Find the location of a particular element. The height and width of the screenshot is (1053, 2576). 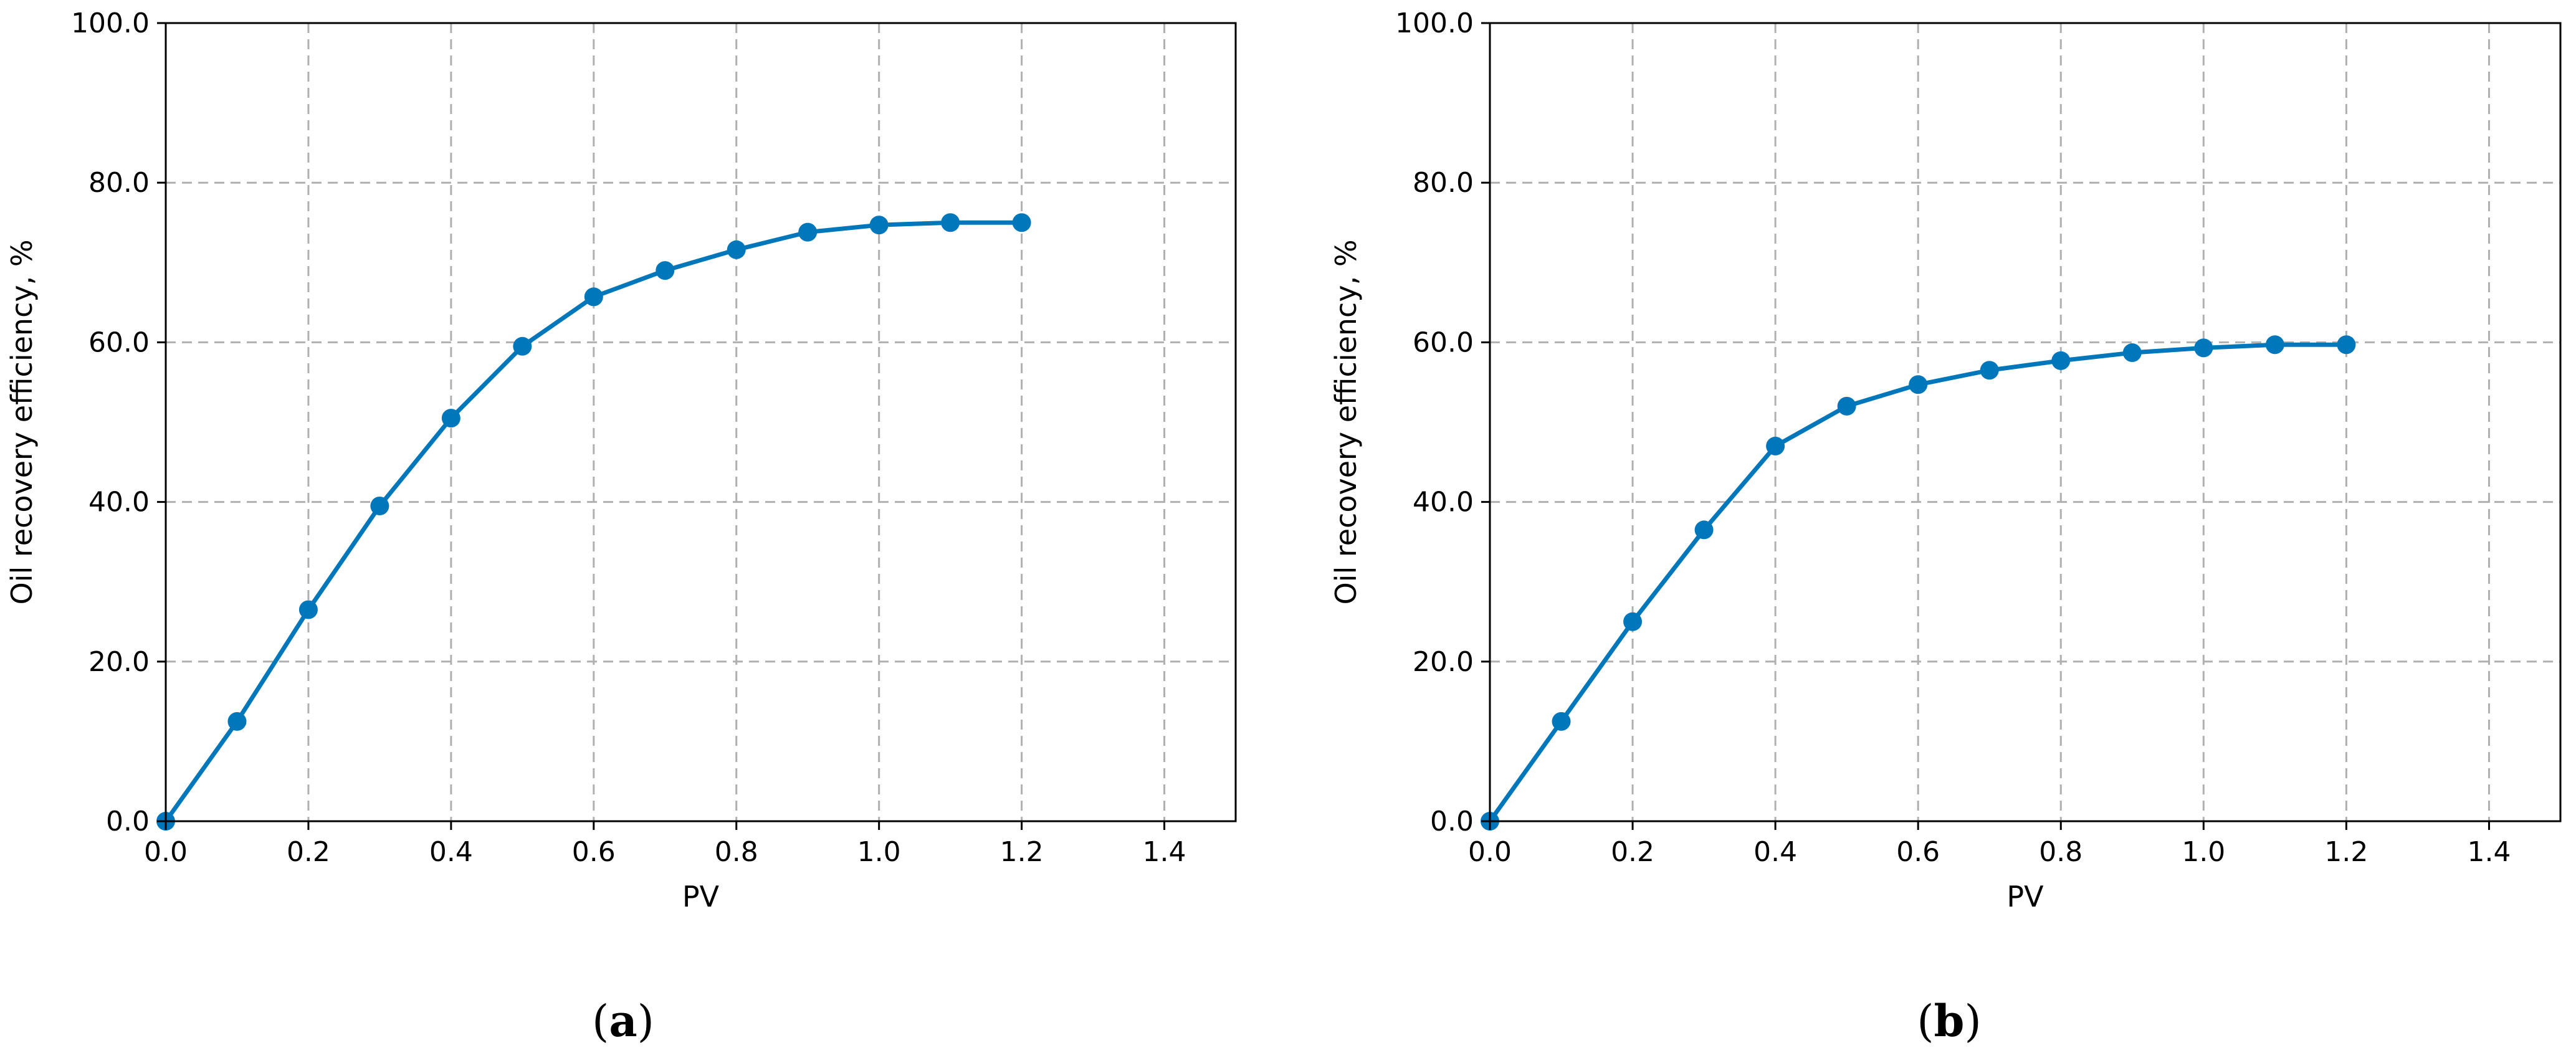

chart-b-y-tick-label-1: 20.0 is located at coordinates (1444, 662).